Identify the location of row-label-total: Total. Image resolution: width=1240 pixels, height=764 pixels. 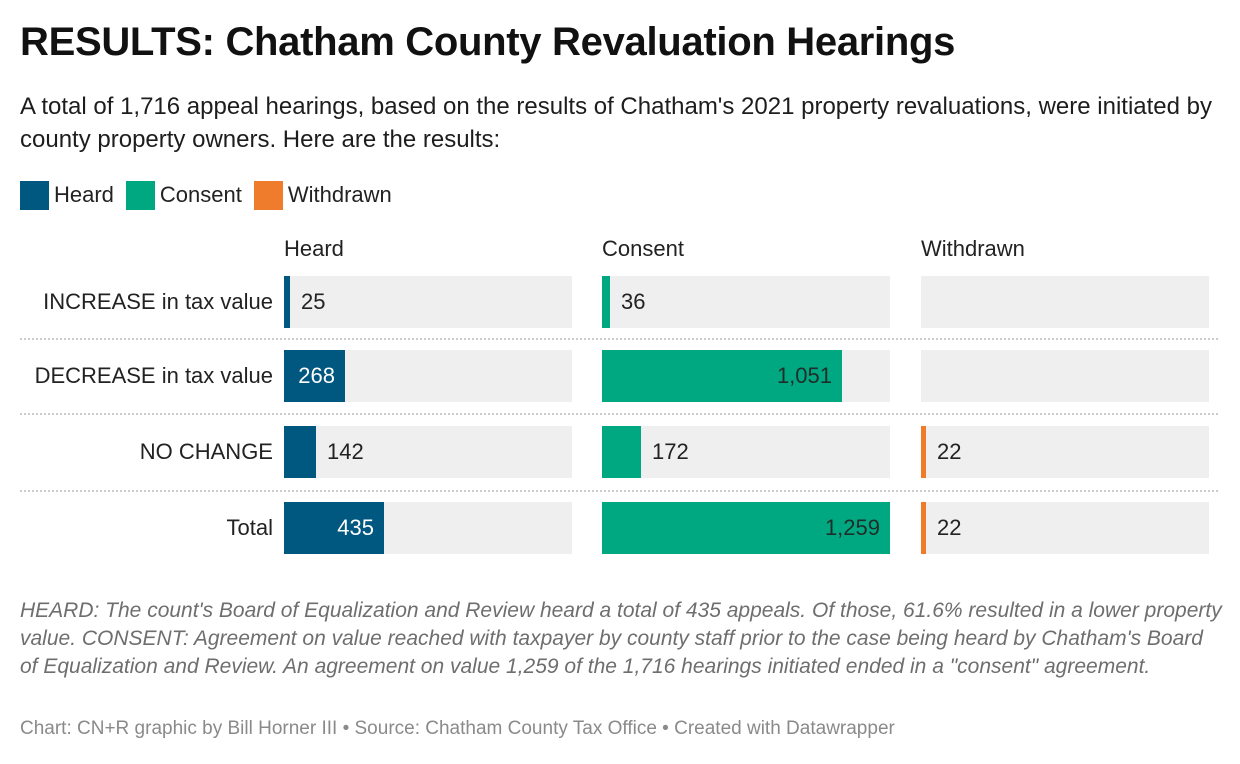
(249, 527).